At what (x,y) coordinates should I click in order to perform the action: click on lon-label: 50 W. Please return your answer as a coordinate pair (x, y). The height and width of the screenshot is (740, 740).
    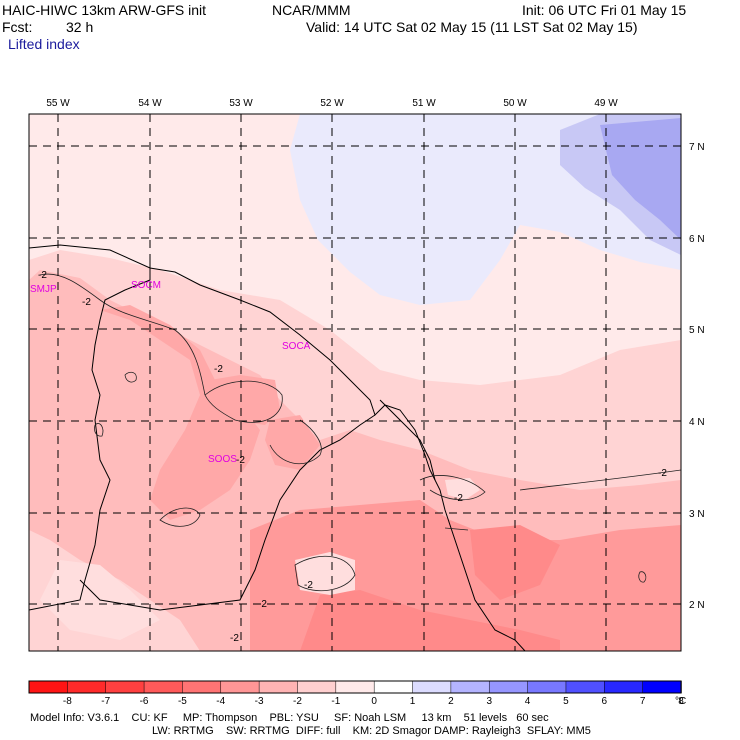
    Looking at the image, I should click on (515, 103).